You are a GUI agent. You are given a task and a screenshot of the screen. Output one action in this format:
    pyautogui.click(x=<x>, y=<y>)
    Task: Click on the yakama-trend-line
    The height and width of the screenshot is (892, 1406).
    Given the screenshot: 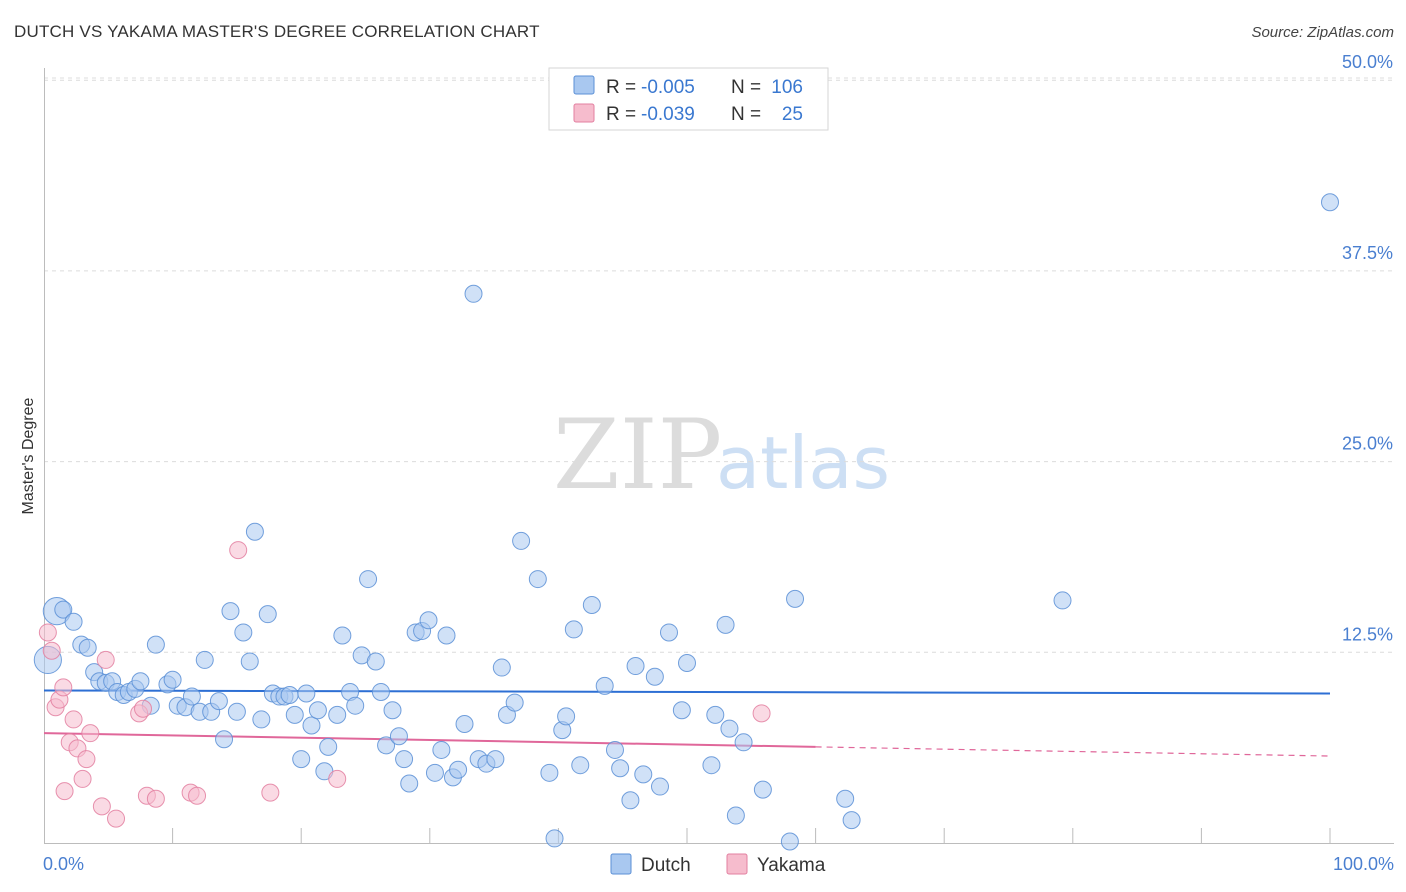 What is the action you would take?
    pyautogui.click(x=429, y=740)
    